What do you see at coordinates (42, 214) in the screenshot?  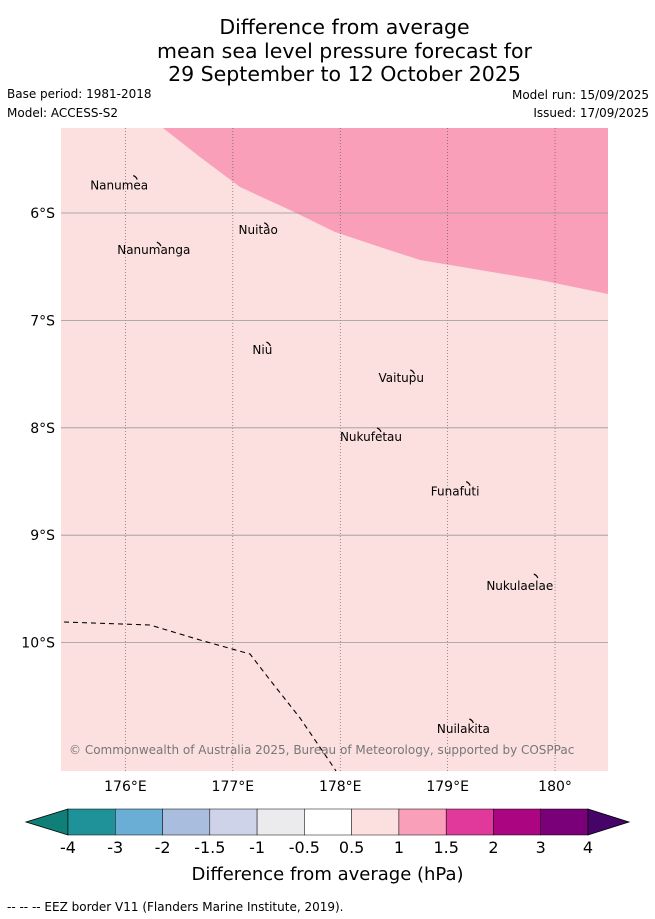 I see `latitude-tick-label: 6°S` at bounding box center [42, 214].